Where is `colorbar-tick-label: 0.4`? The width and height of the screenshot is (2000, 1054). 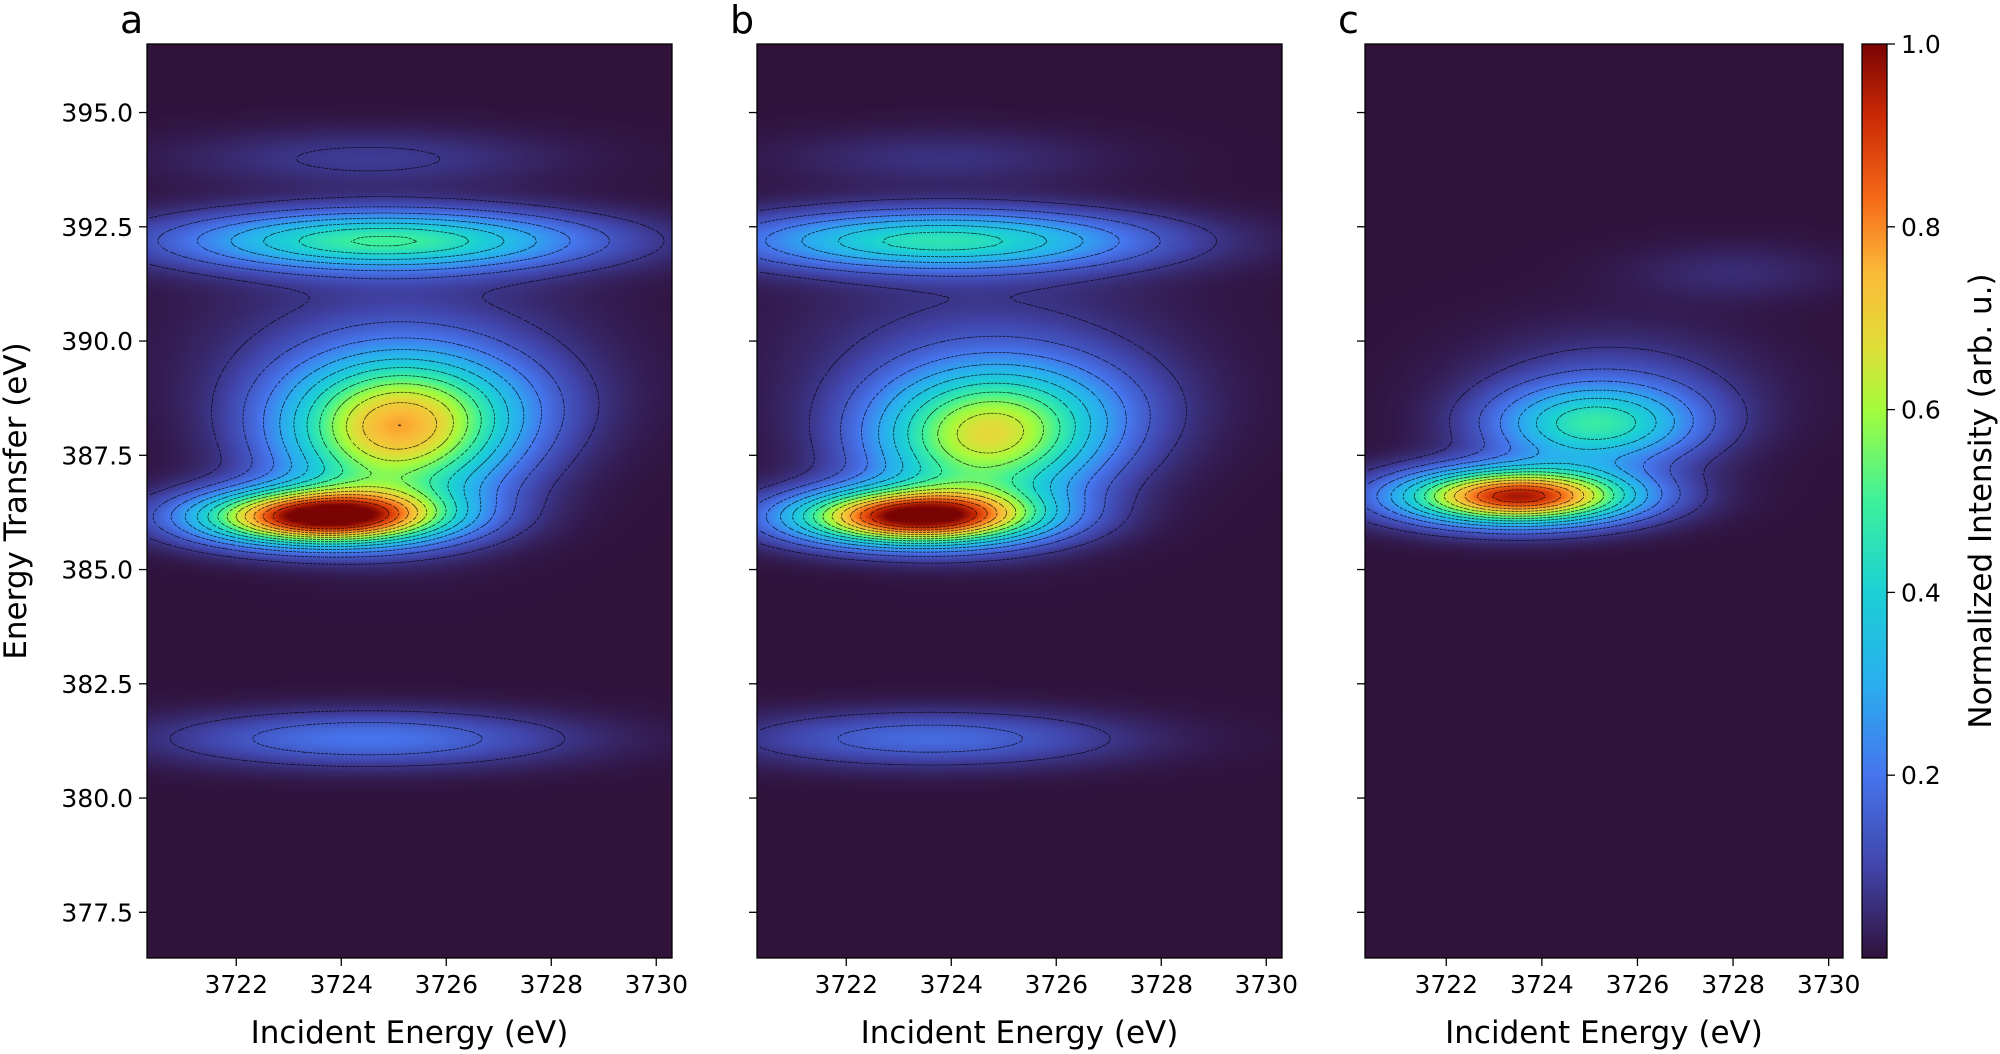
colorbar-tick-label: 0.4 is located at coordinates (1921, 592).